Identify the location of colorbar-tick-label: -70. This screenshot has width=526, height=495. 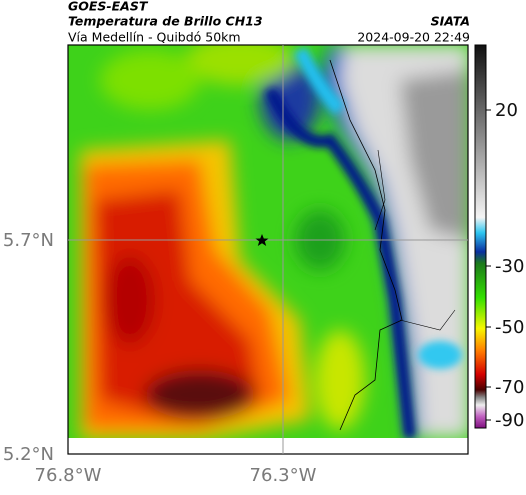
(509, 387).